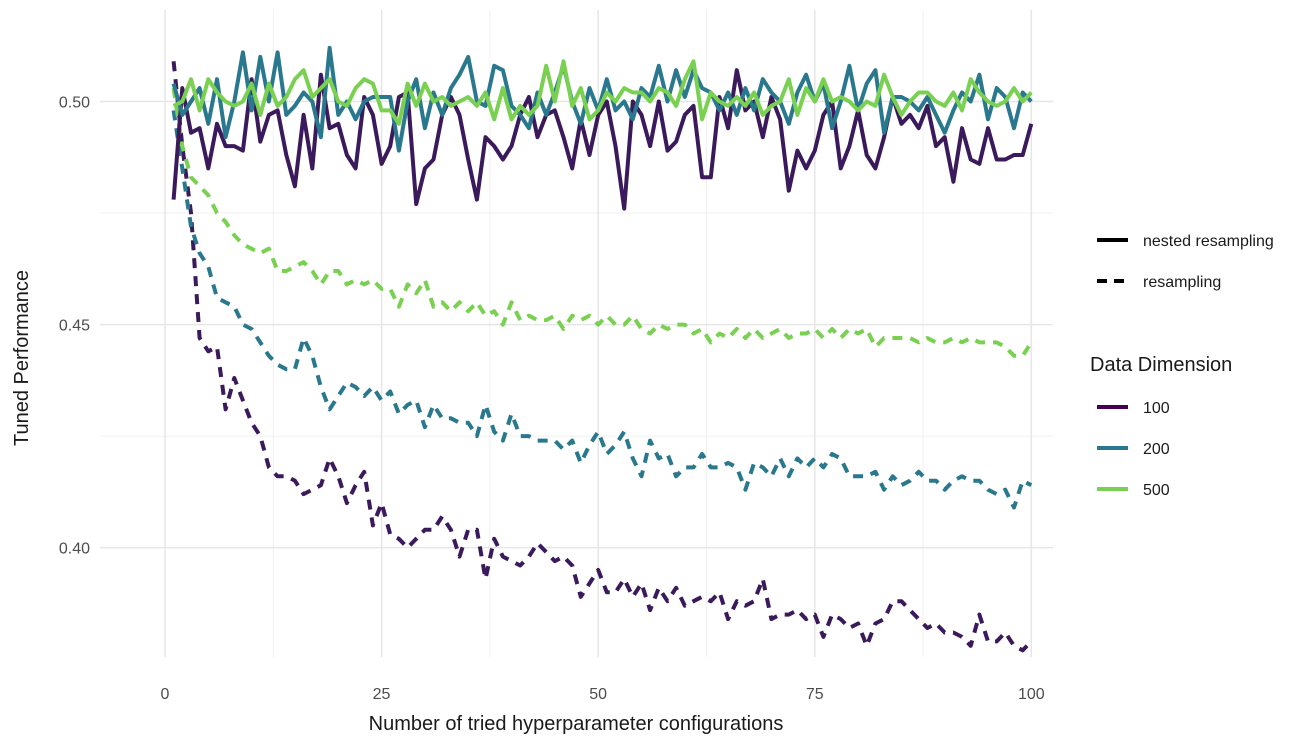 The height and width of the screenshot is (736, 1313). I want to click on x-tick-label: 0, so click(165, 694).